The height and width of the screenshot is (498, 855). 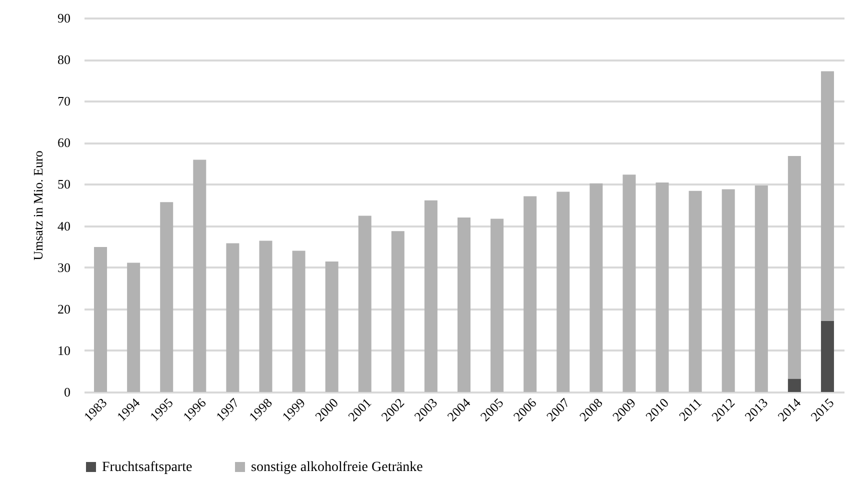 I want to click on y-tick-label: 0, so click(x=67, y=392).